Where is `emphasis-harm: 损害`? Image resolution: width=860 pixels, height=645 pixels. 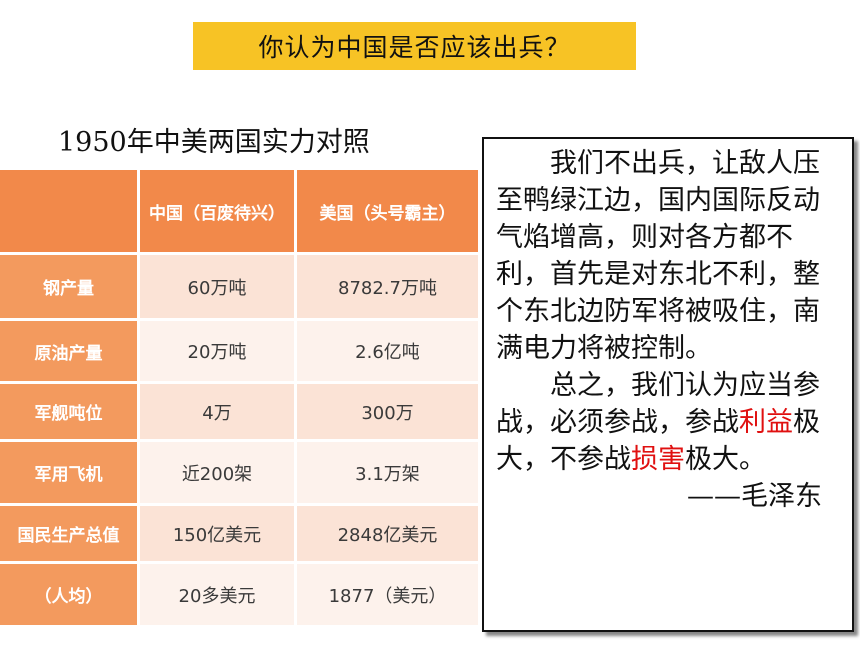
emphasis-harm: 损害 is located at coordinates (658, 459).